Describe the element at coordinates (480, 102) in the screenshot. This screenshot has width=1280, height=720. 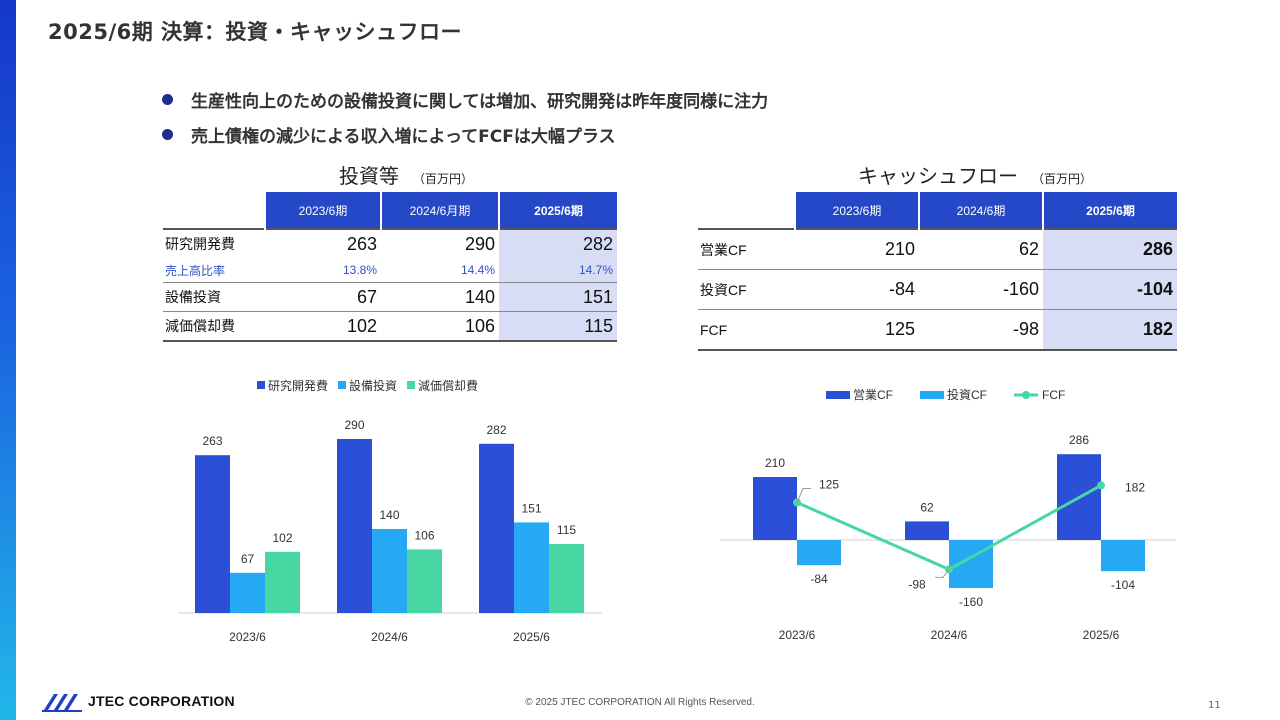
I see `bullet-text: 生産性向上のための設備投資に関しては増加、研究開発は昨年度同様に注力` at that location.